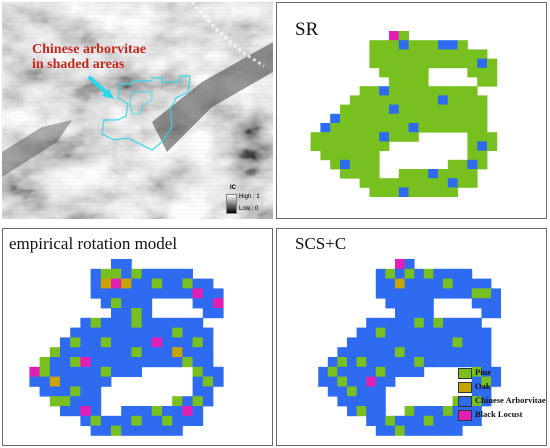  Describe the element at coordinates (78, 64) in the screenshot. I see `annotation-line-2: in shaded areas` at that location.